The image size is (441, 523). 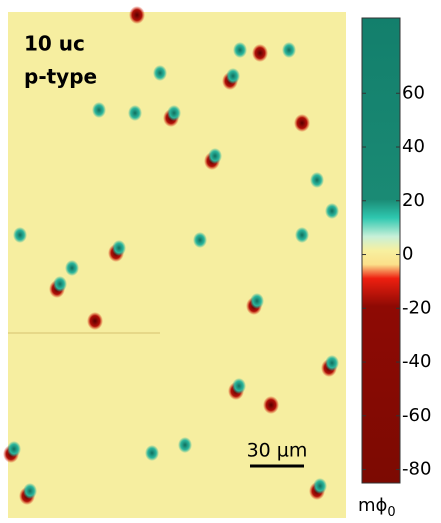 What do you see at coordinates (413, 146) in the screenshot?
I see `tick-label: 40` at bounding box center [413, 146].